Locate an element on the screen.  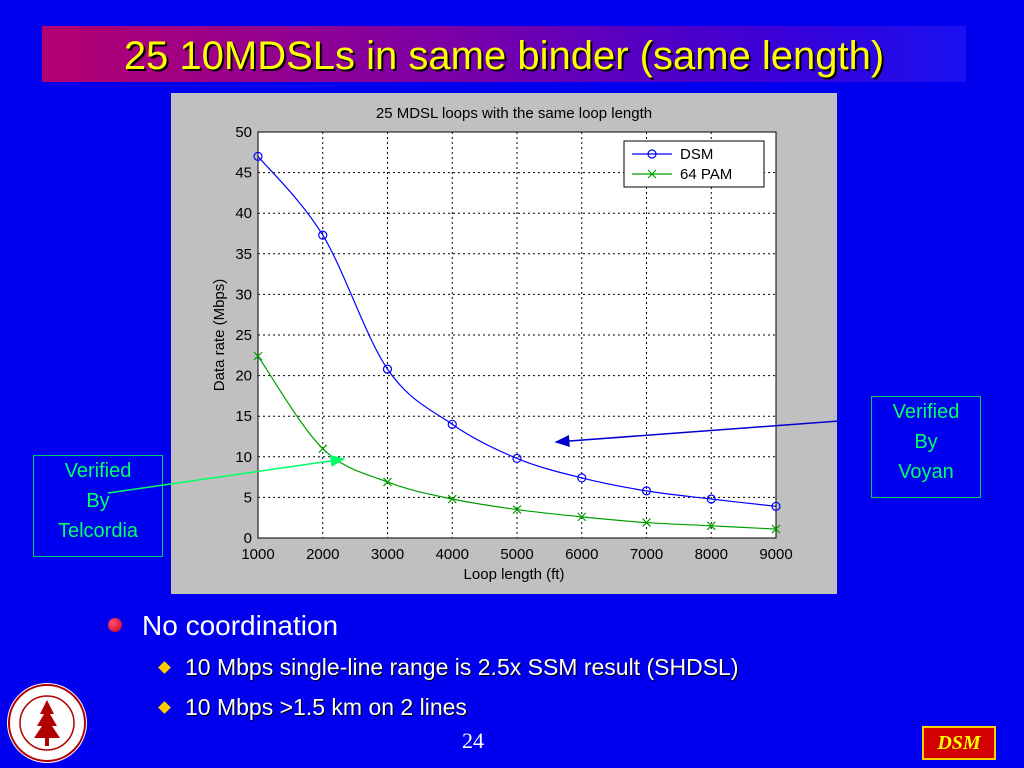
y-tick-label: 5 is located at coordinates (248, 497).